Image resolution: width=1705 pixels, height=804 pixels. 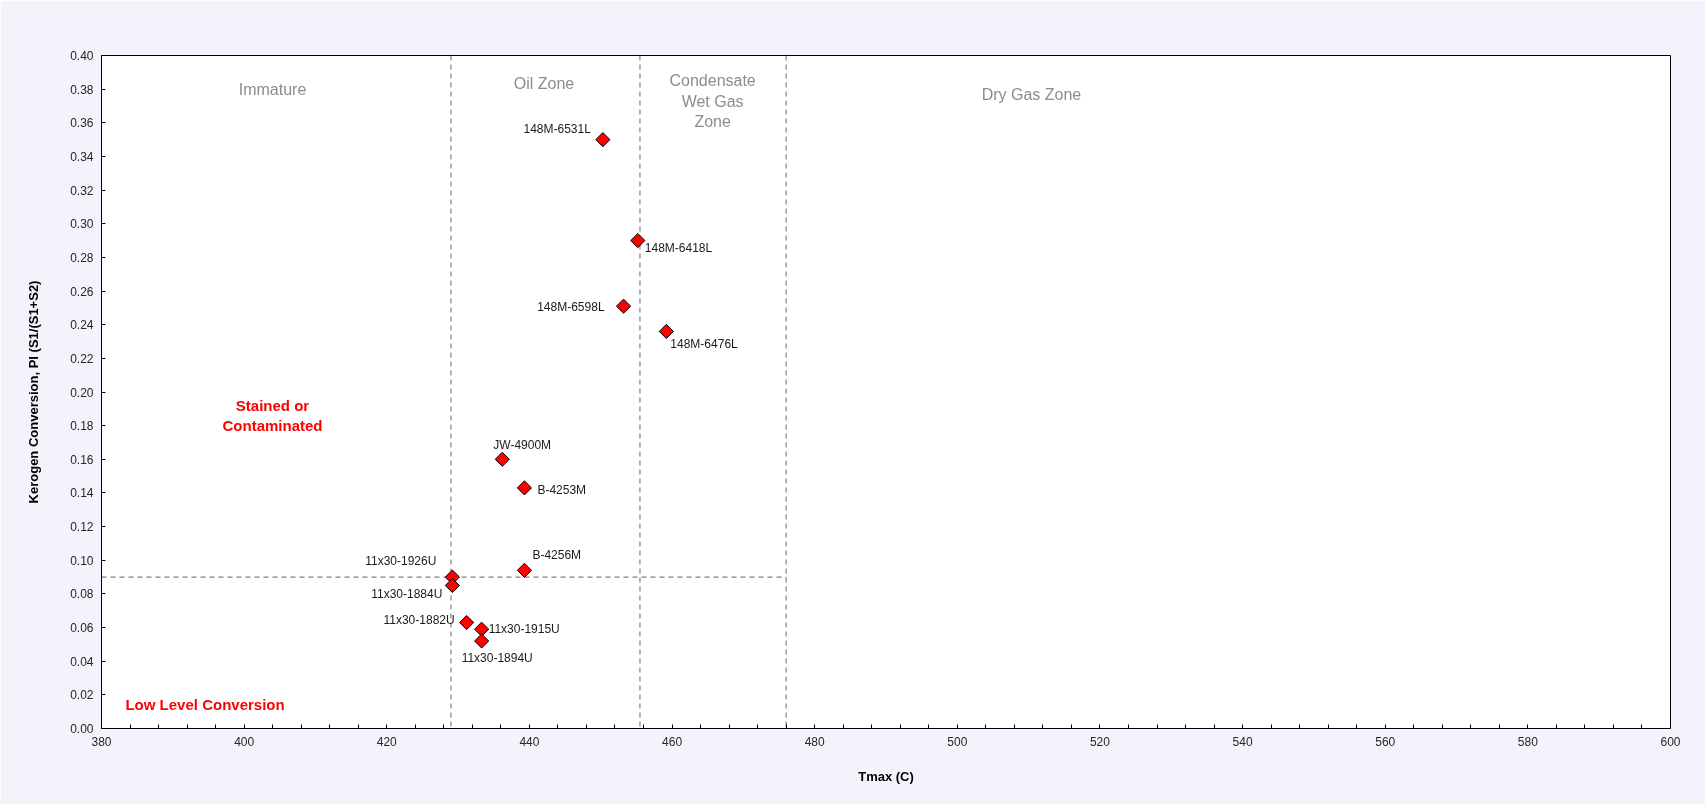 I want to click on y-tick-label: 0.10, so click(x=82, y=560).